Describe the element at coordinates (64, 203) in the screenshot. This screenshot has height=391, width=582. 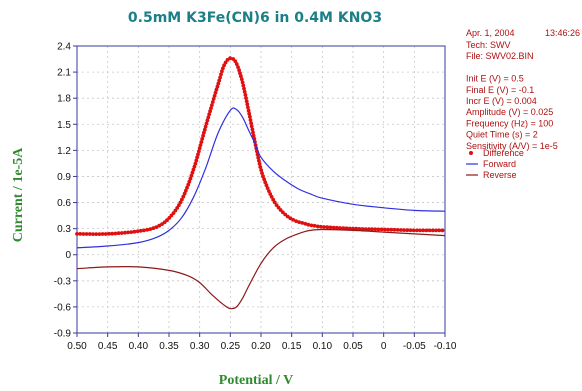
I see `y-tick-label: 0.6` at that location.